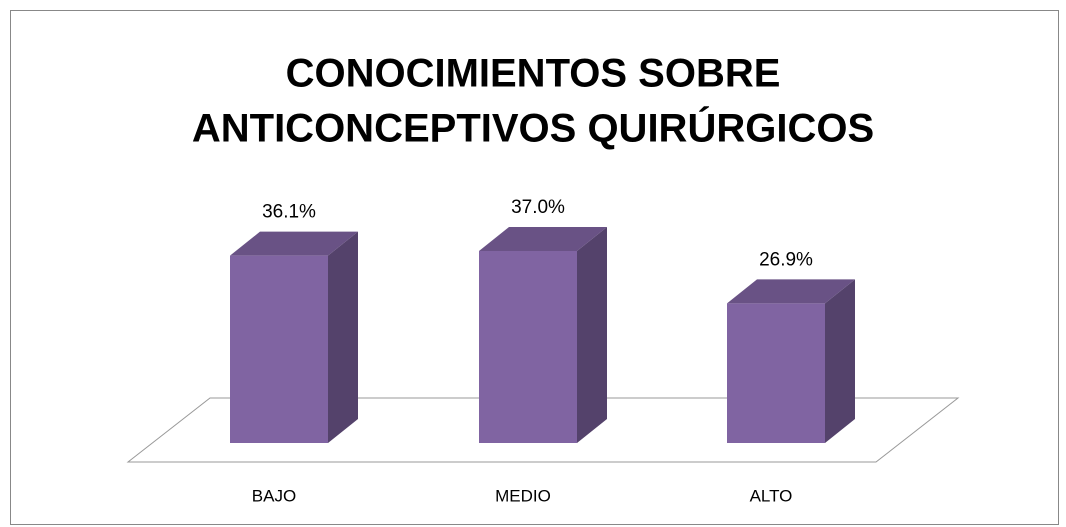 This screenshot has width=1066, height=527. Describe the element at coordinates (538, 207) in the screenshot. I see `data-label: 37.0%` at that location.